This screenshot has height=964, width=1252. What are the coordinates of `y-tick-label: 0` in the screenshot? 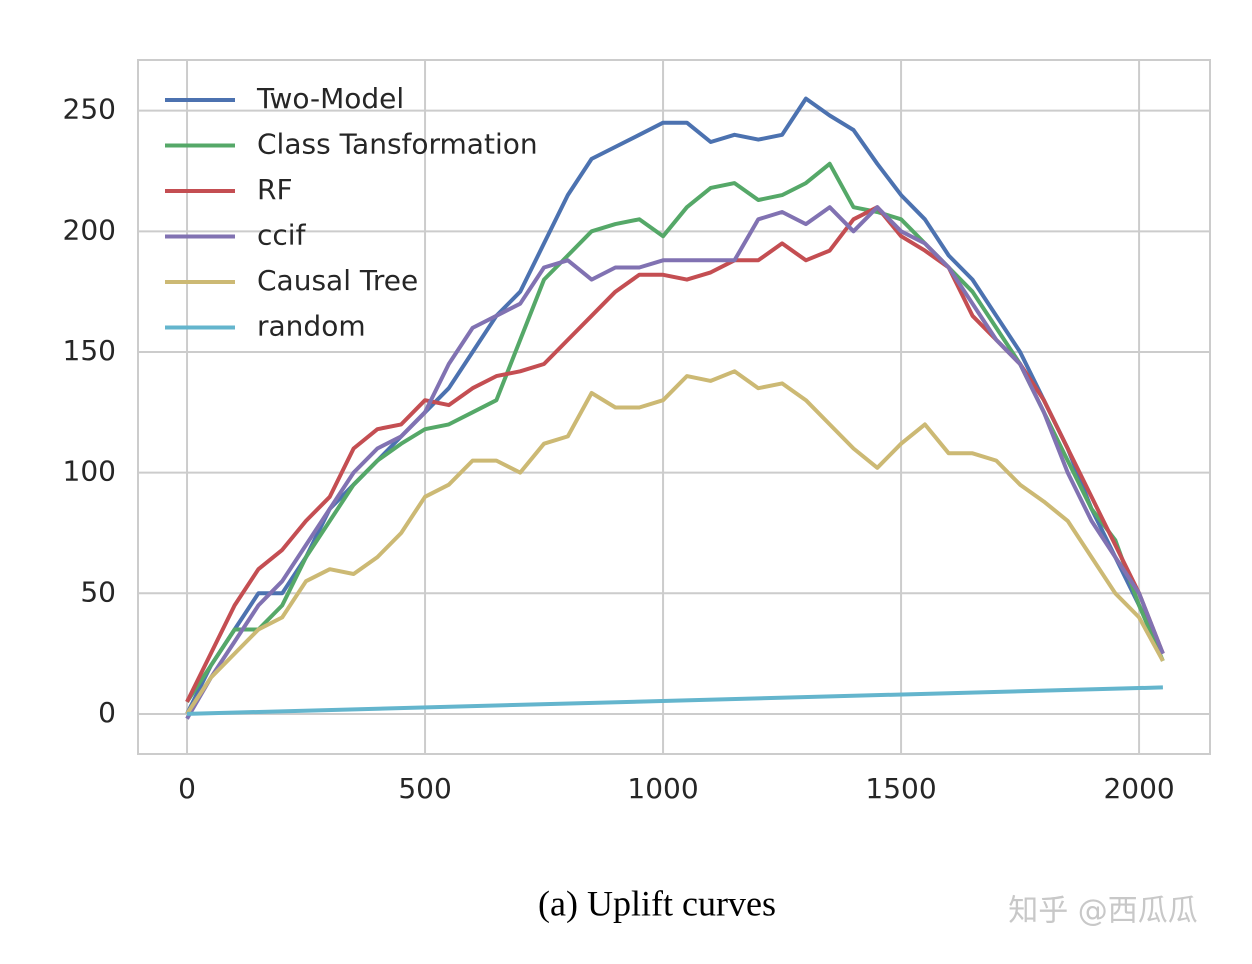 It's located at (107, 712).